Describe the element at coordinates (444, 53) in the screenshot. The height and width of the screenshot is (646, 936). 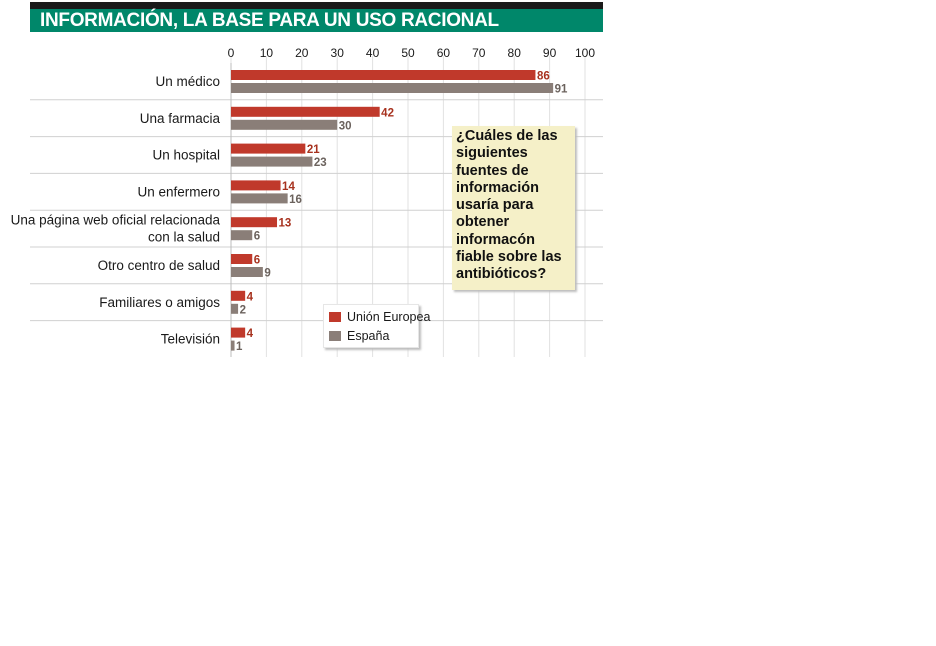
I see `x-tick-label: 60` at that location.